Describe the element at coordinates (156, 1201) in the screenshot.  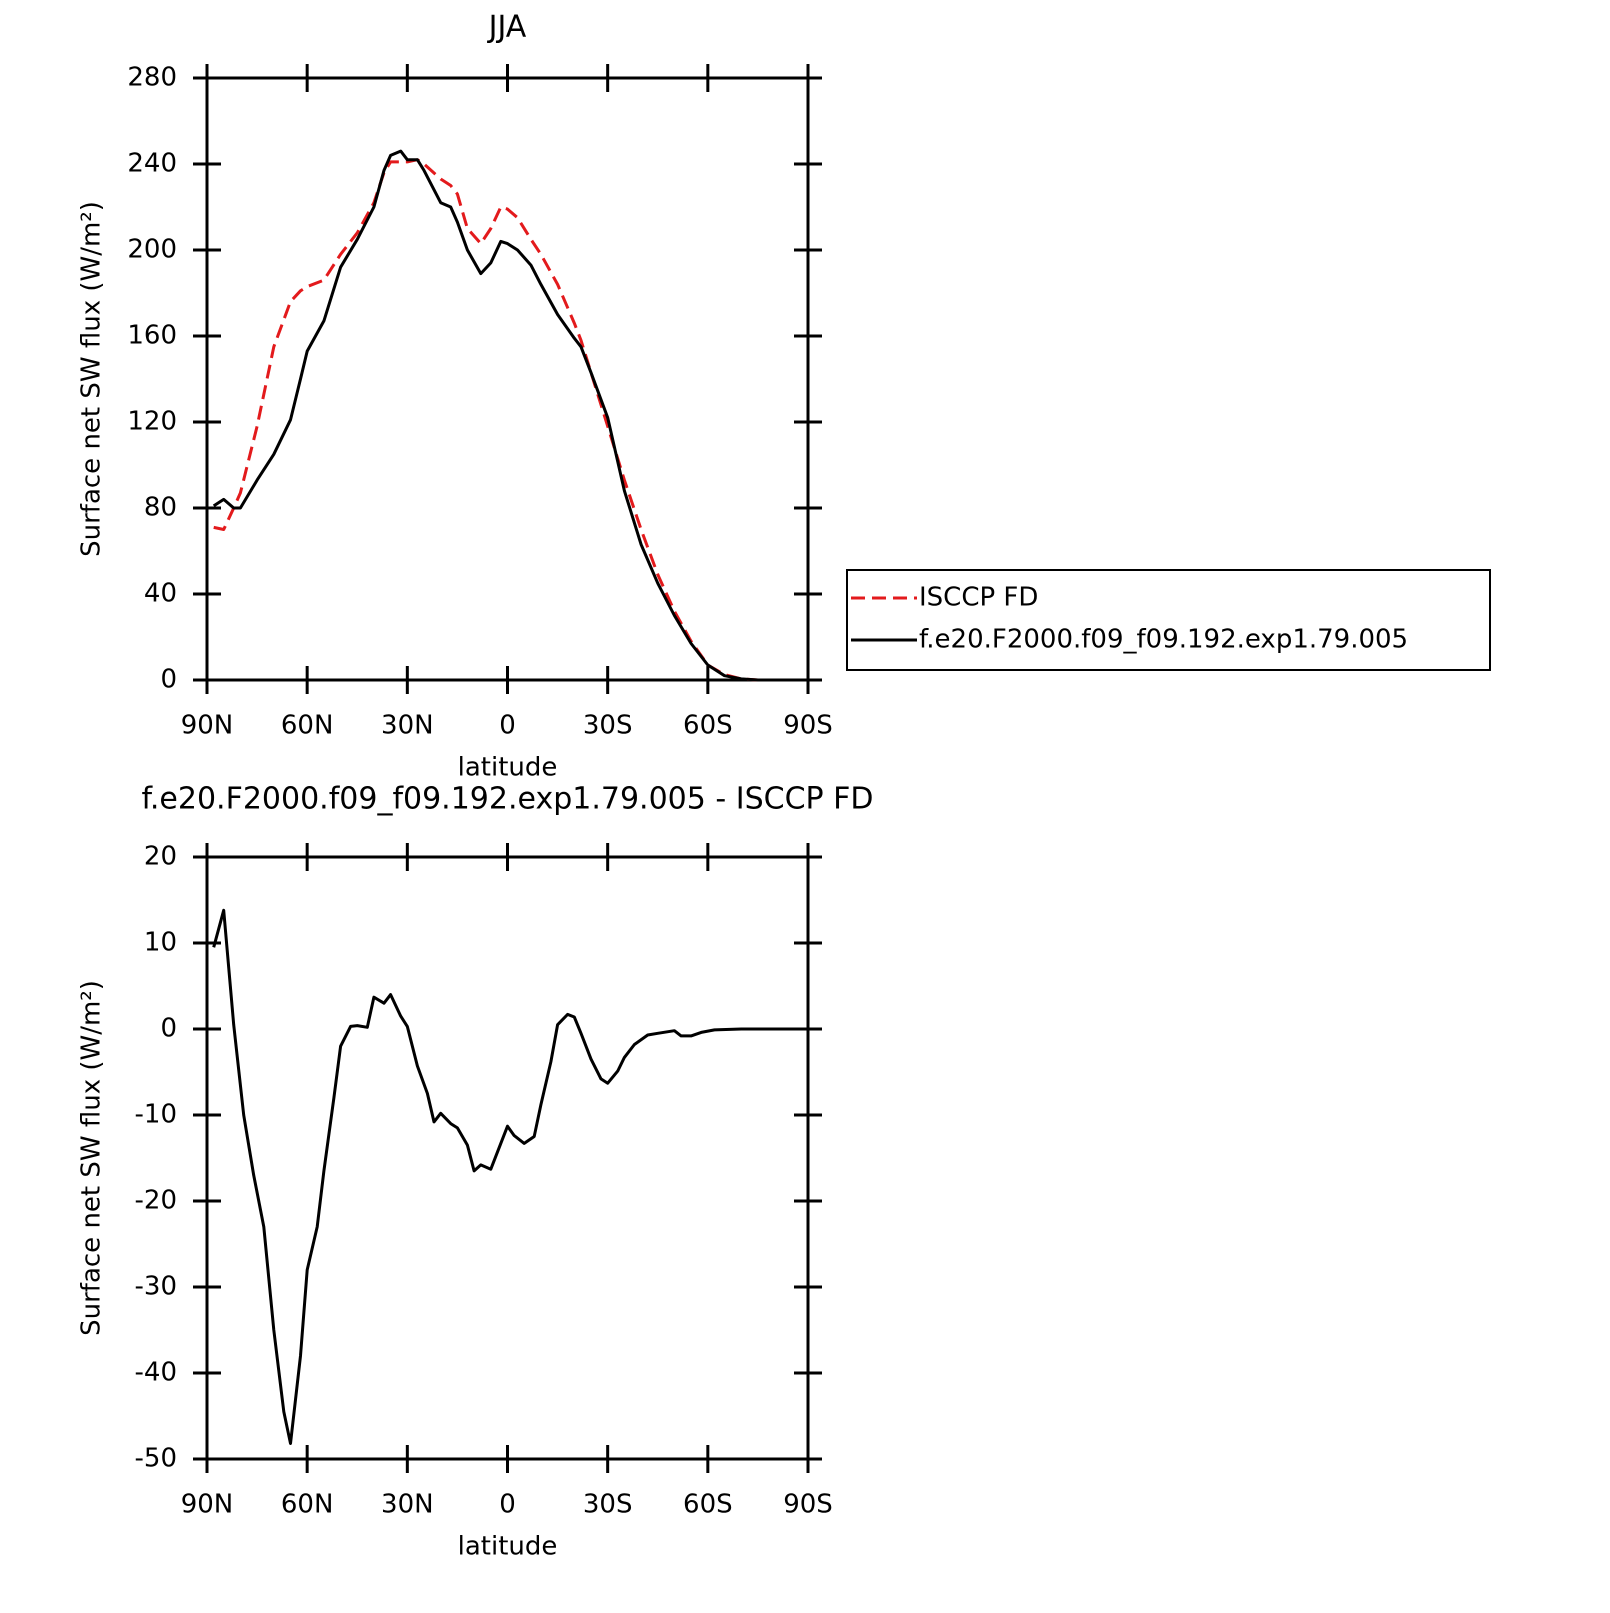
I see `y-tick-label: -20` at that location.